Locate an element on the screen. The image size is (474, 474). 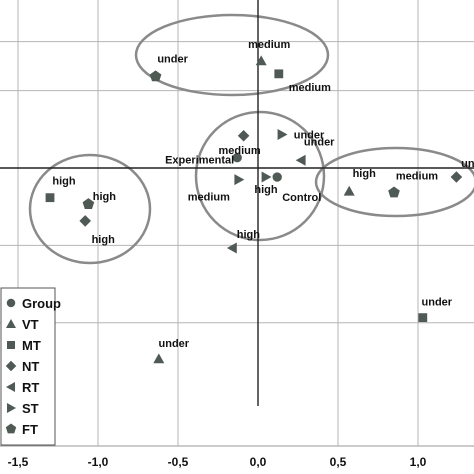
legend-label-ft: FT is located at coordinates (30, 429).